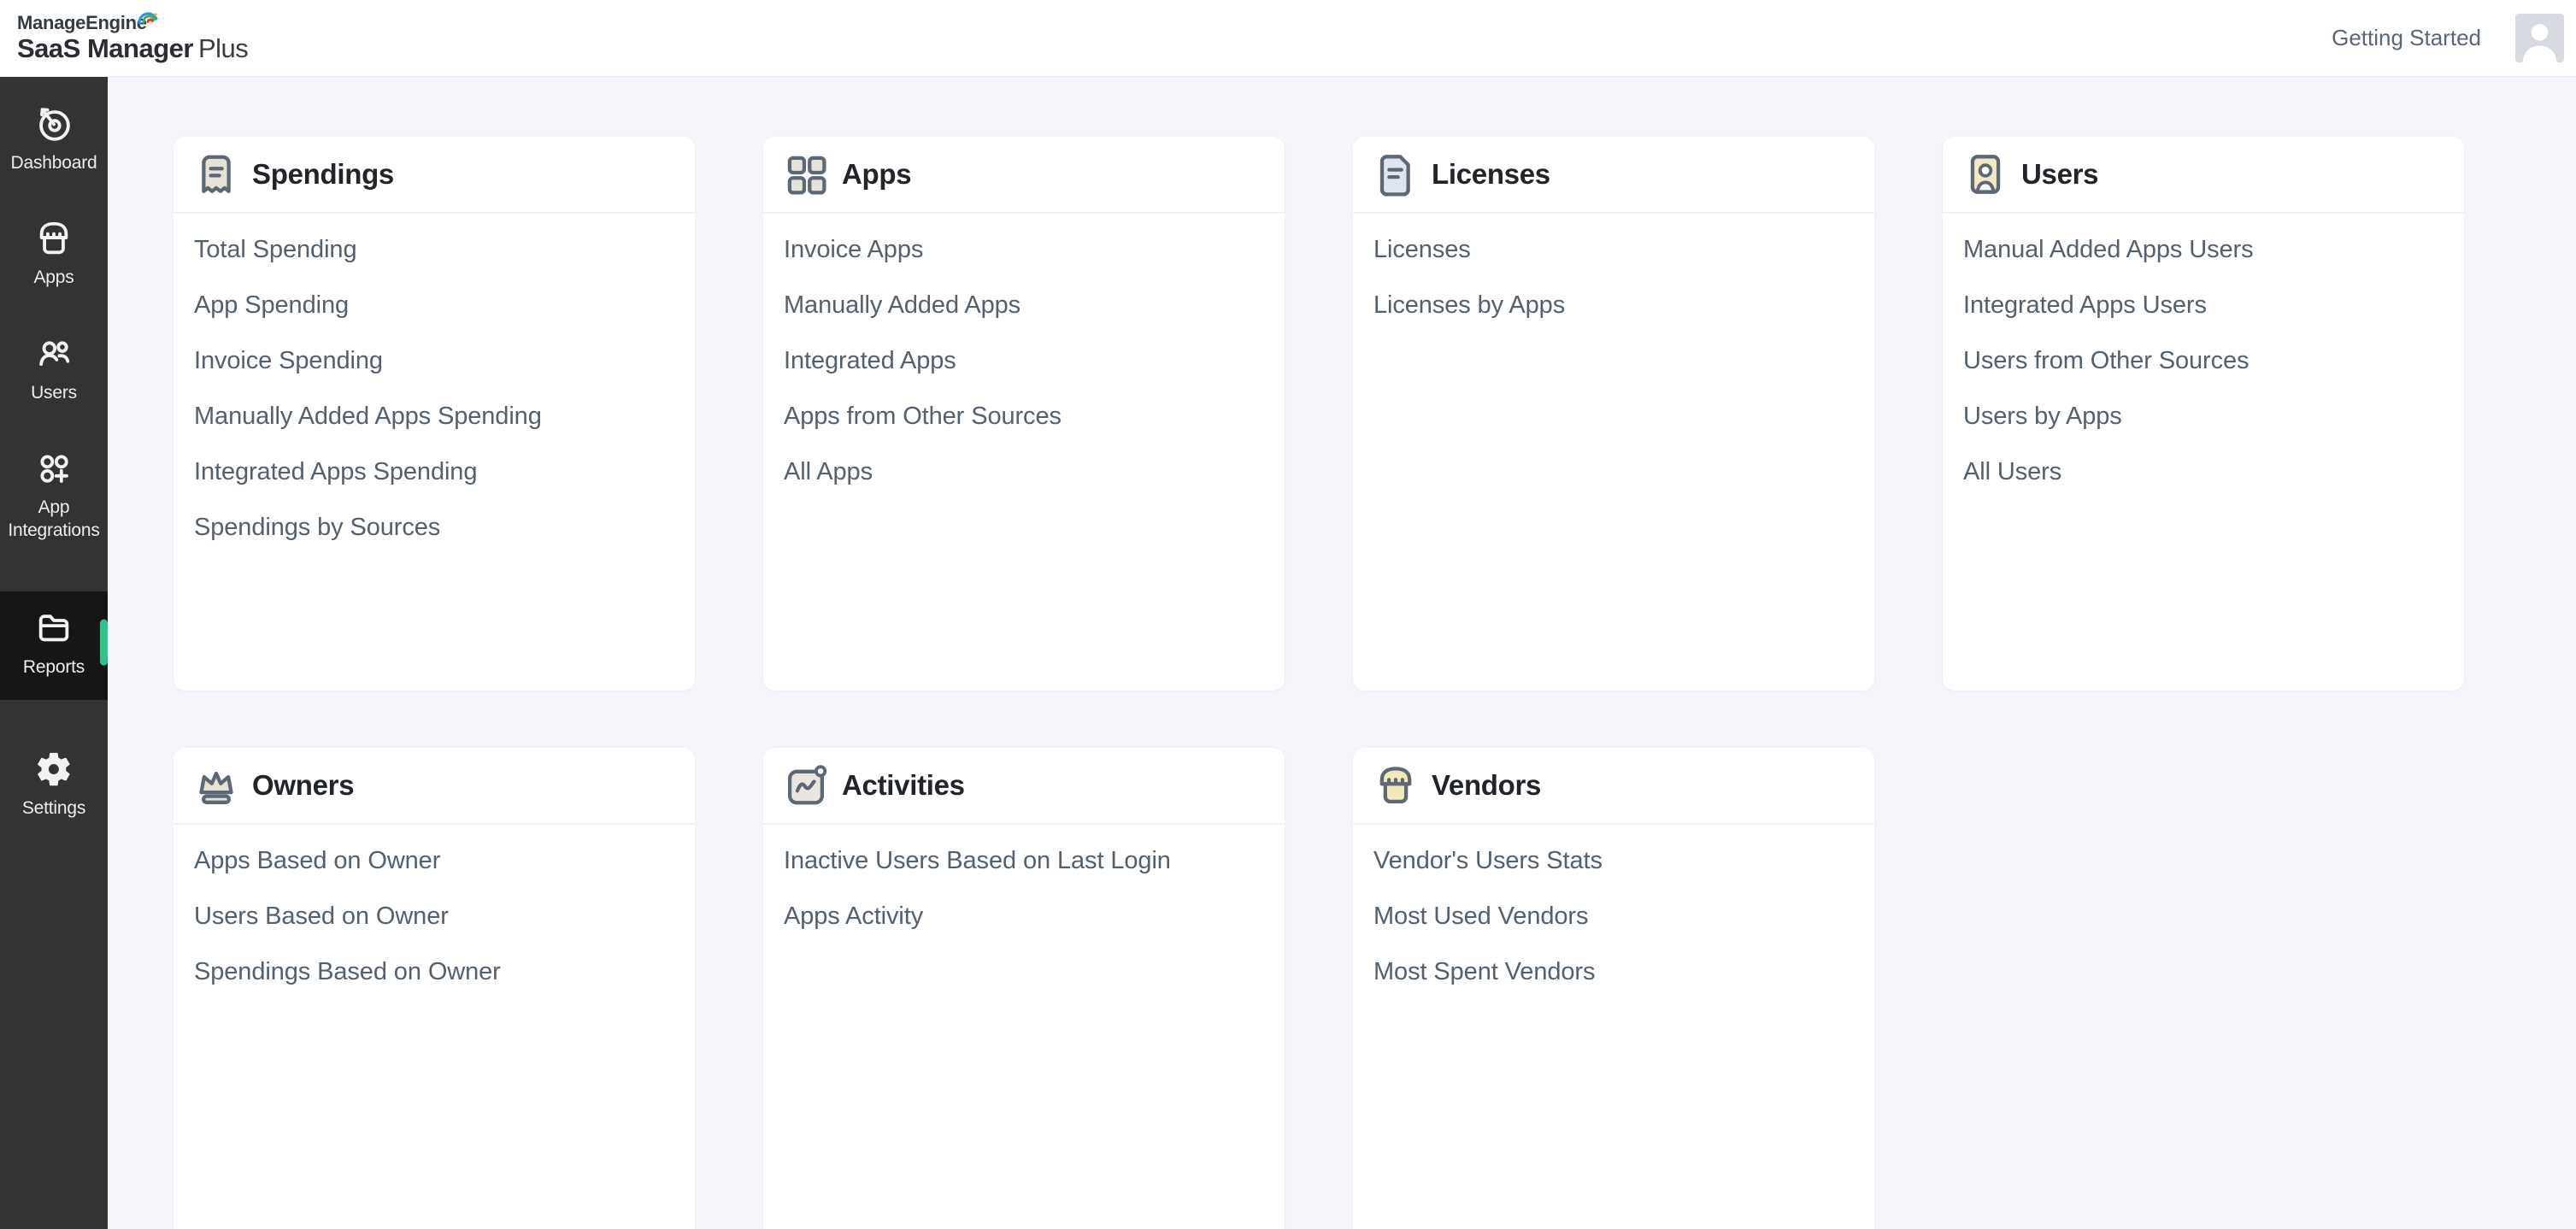  Describe the element at coordinates (806, 174) in the screenshot. I see `grid-icon` at that location.